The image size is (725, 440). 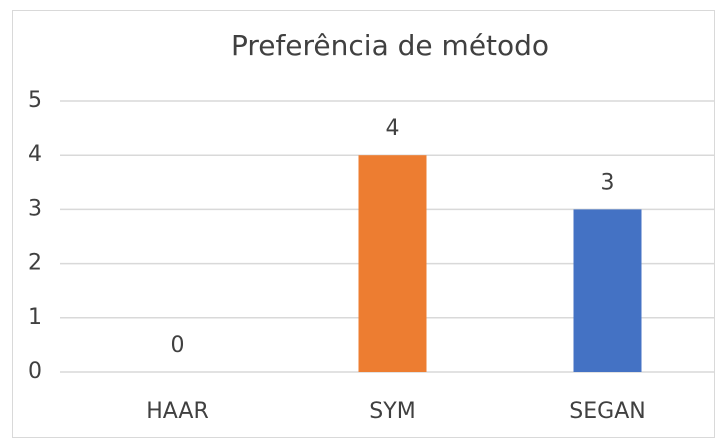 I want to click on x-tick-label: SEGAN, so click(x=607, y=411).